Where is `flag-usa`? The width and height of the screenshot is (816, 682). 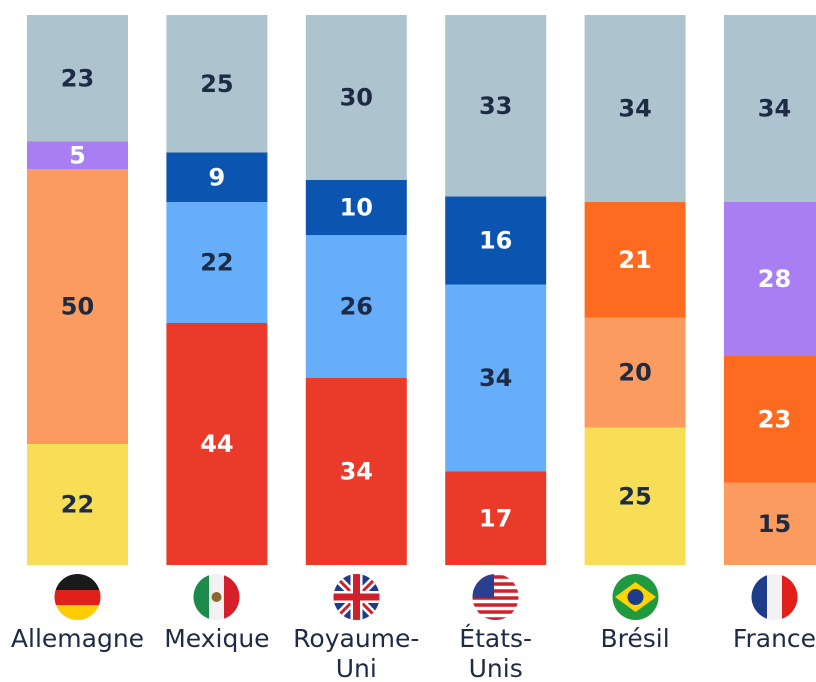 flag-usa is located at coordinates (495, 597).